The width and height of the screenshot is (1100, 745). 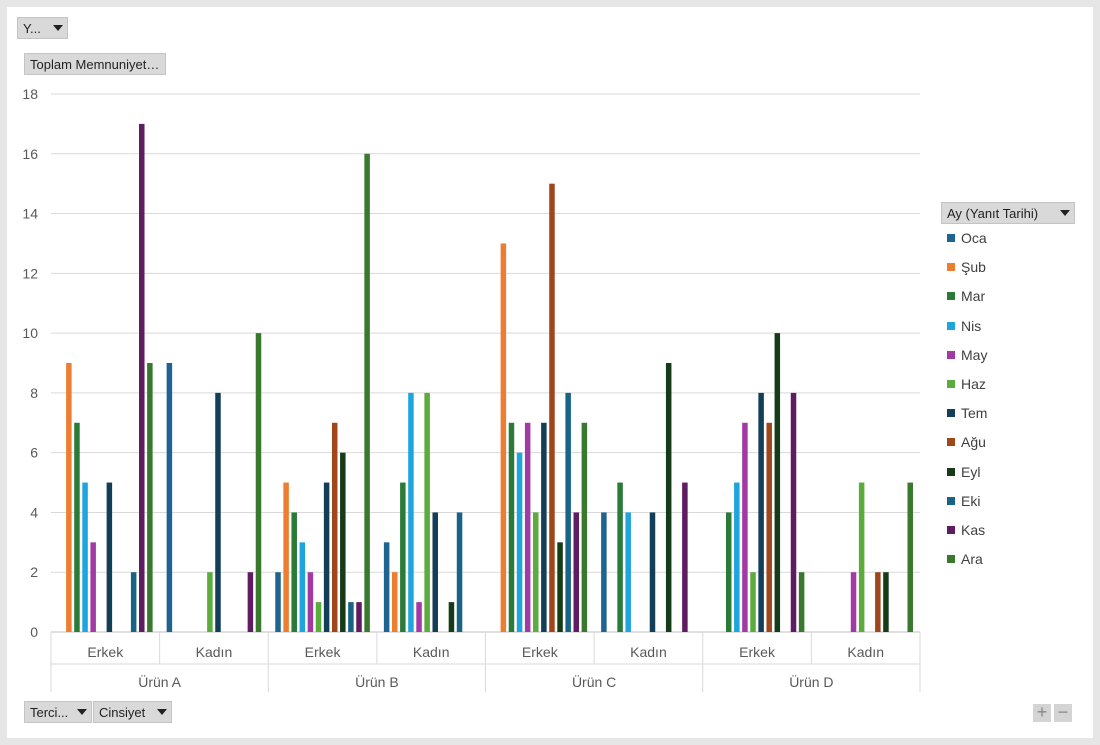 I want to click on legend-label: Oca, so click(x=974, y=238).